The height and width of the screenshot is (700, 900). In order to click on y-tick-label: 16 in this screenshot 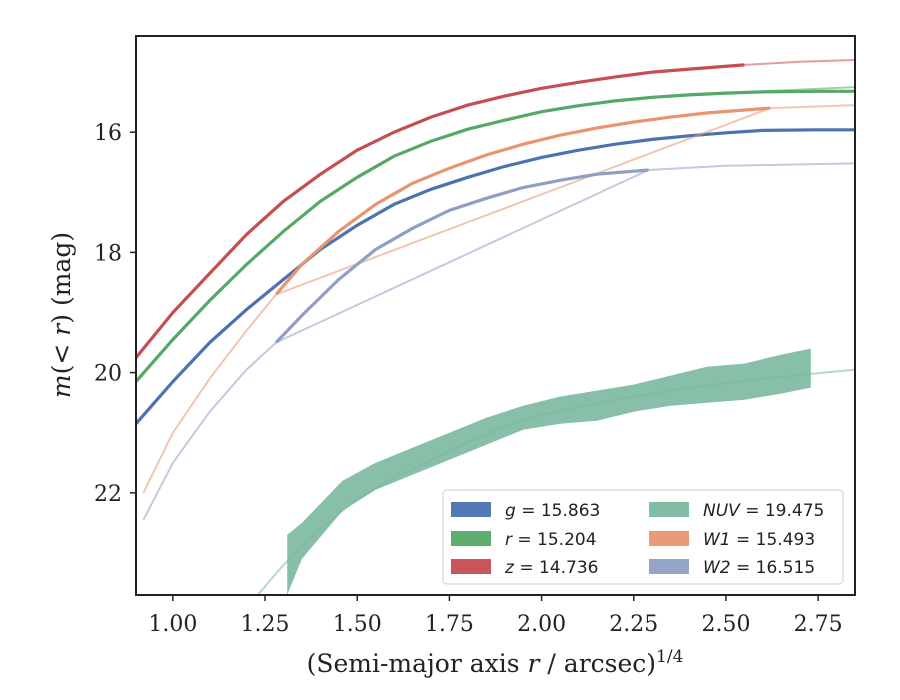, I will do `click(108, 133)`.